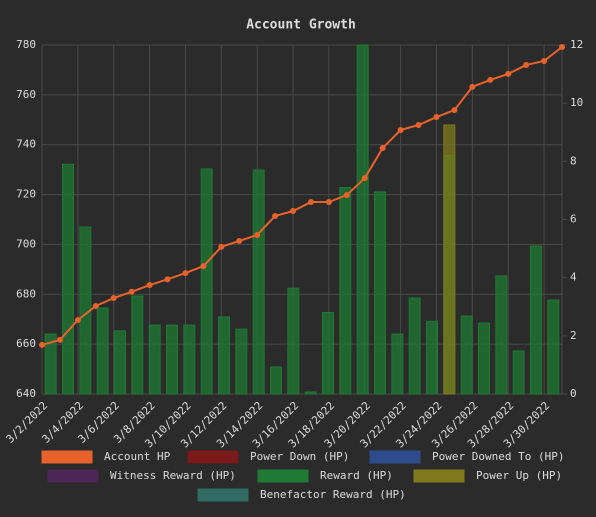  Describe the element at coordinates (299, 456) in the screenshot. I see `legend-label: Power Down (HP)` at that location.